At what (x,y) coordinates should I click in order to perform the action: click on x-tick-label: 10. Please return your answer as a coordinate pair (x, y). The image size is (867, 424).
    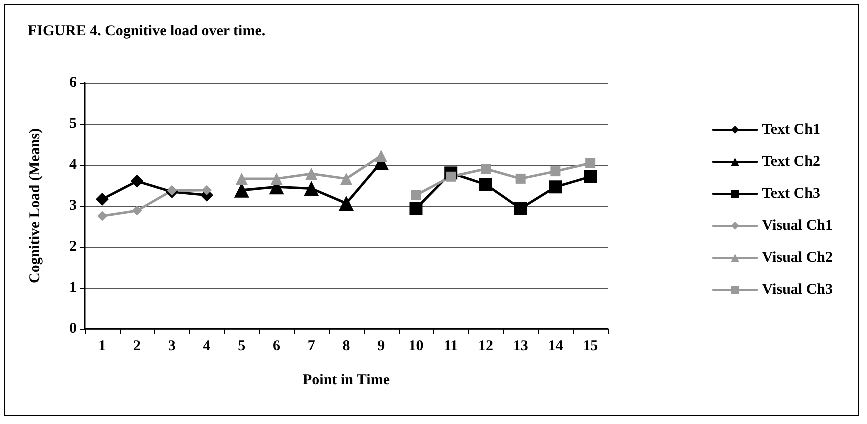
    Looking at the image, I should click on (416, 346).